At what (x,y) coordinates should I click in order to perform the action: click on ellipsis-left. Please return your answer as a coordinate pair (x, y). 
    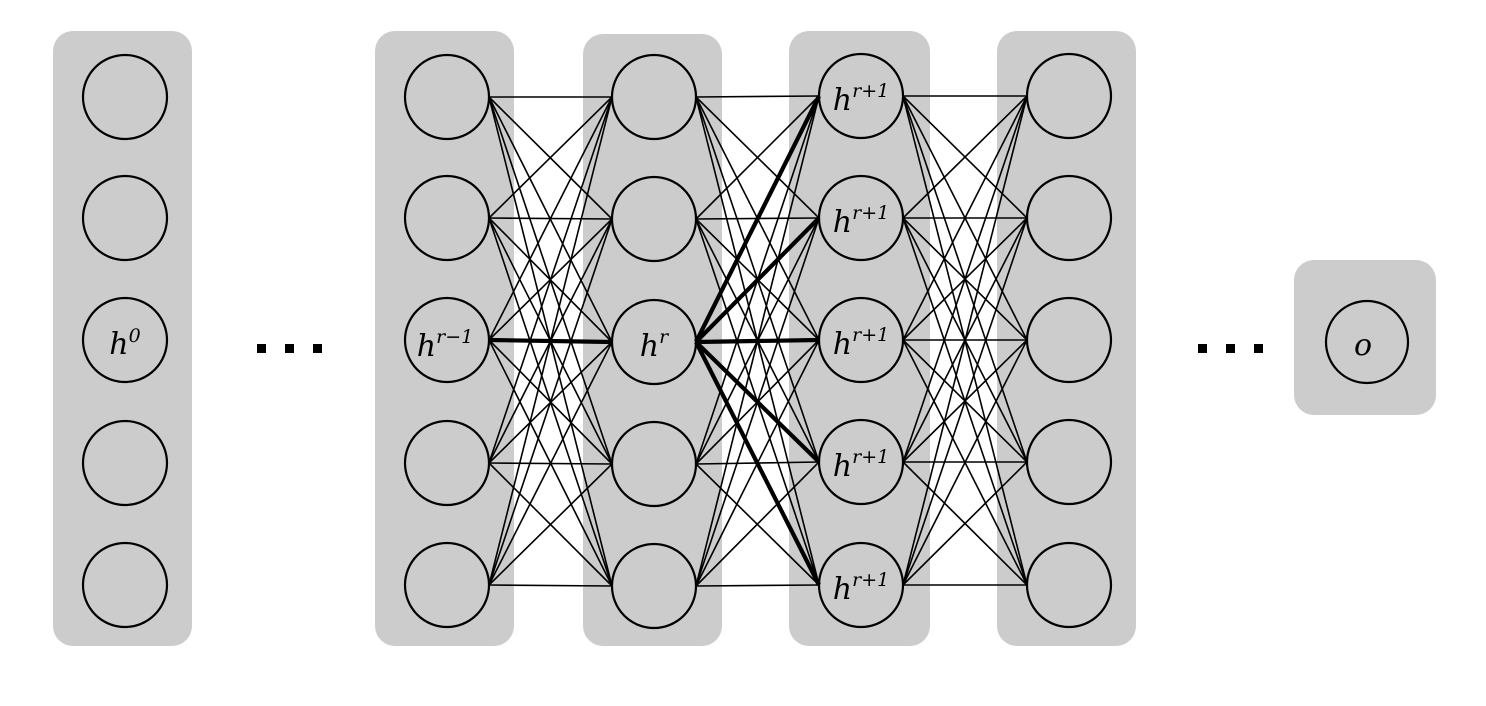
    Looking at the image, I should click on (289, 348).